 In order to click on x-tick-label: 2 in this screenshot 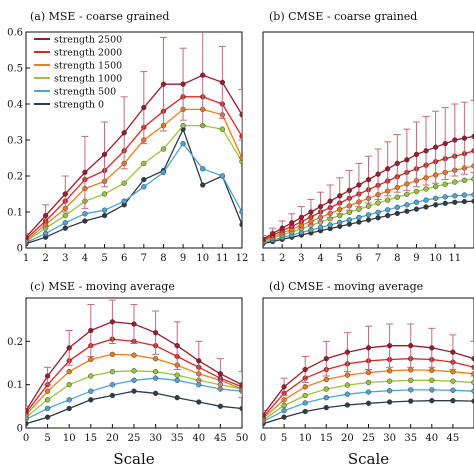, I will do `click(45, 258)`.